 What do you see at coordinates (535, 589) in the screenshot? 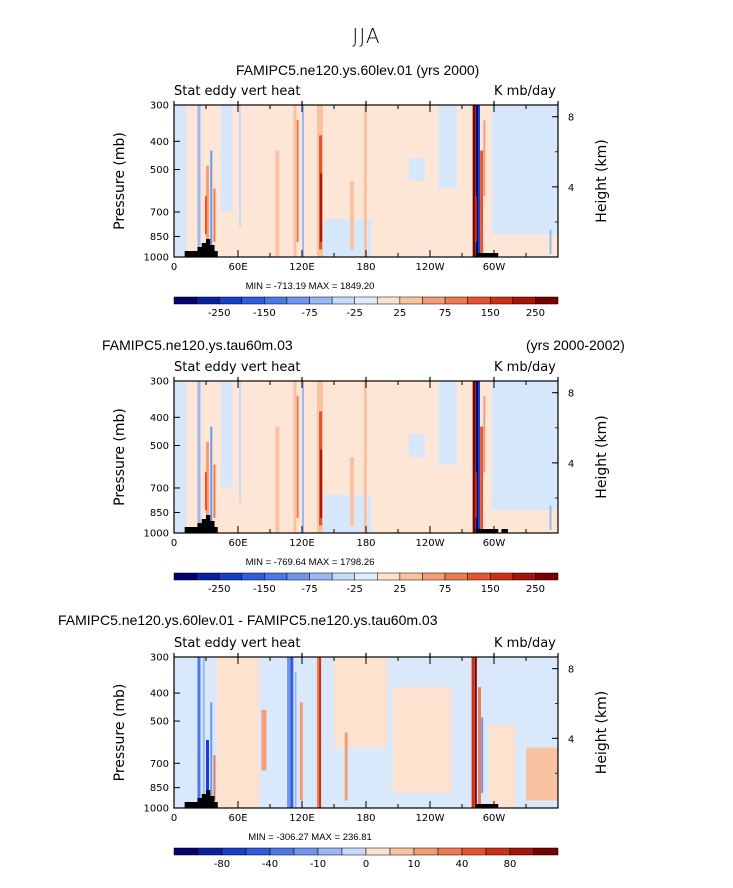
I see `colorbar-label: 250` at bounding box center [535, 589].